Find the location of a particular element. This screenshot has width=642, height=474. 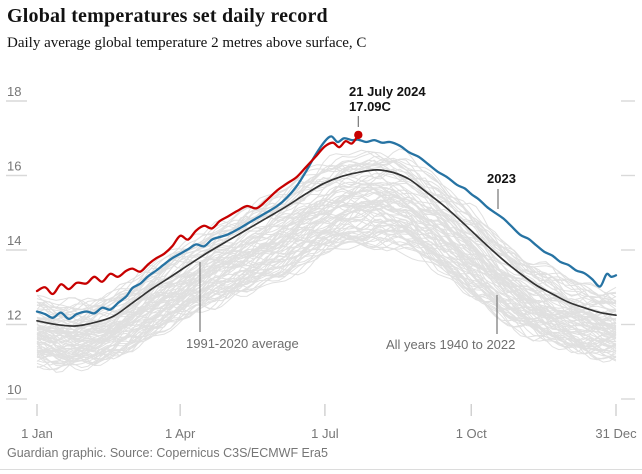

peak-annotation: 21 July 2024 17.09C is located at coordinates (387, 99).